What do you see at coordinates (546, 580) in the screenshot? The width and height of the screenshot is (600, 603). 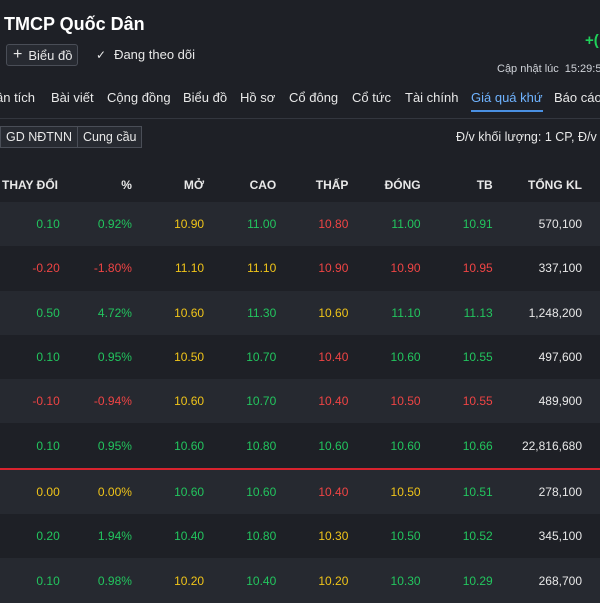 I see `cell-volume: 268,700` at bounding box center [546, 580].